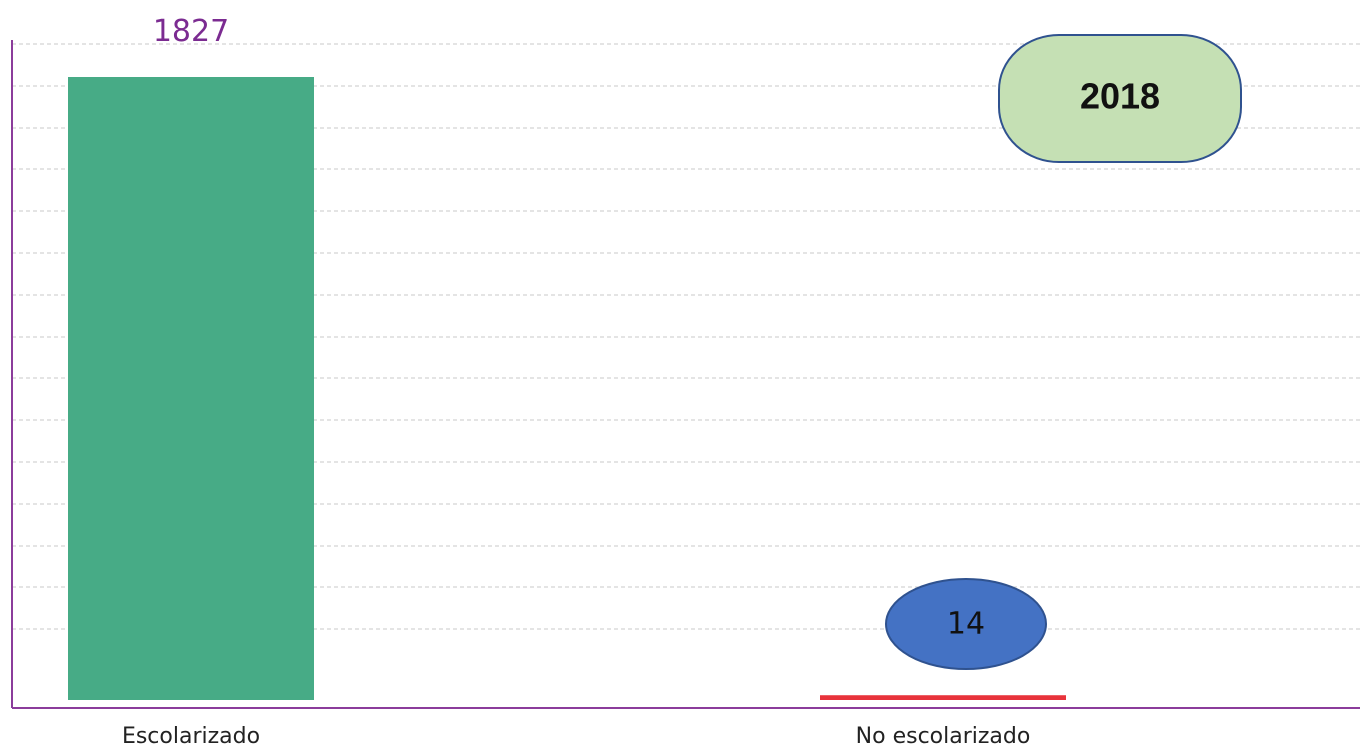 This screenshot has width=1360, height=753. I want to click on bar-no-escolarizado, so click(943, 697).